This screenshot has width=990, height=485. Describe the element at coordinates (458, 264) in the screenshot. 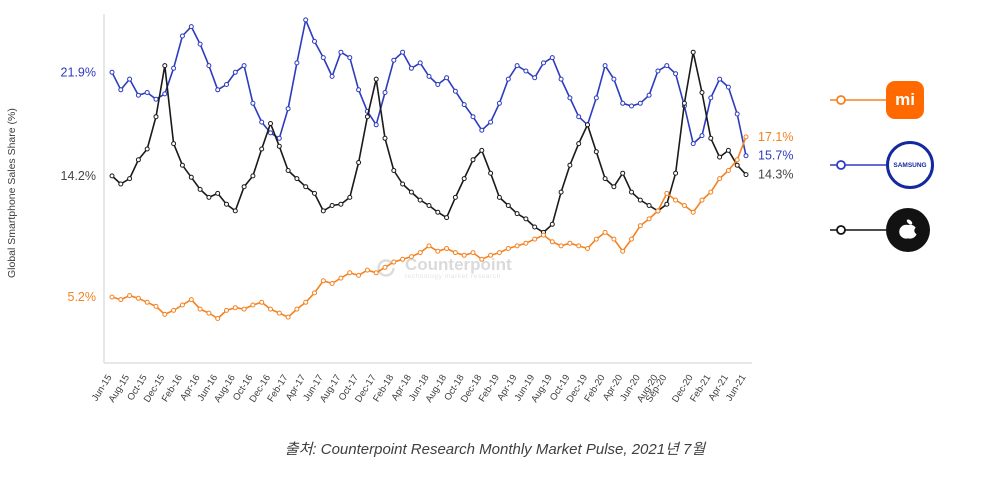

I see `watermark-name: Counterpoint` at that location.